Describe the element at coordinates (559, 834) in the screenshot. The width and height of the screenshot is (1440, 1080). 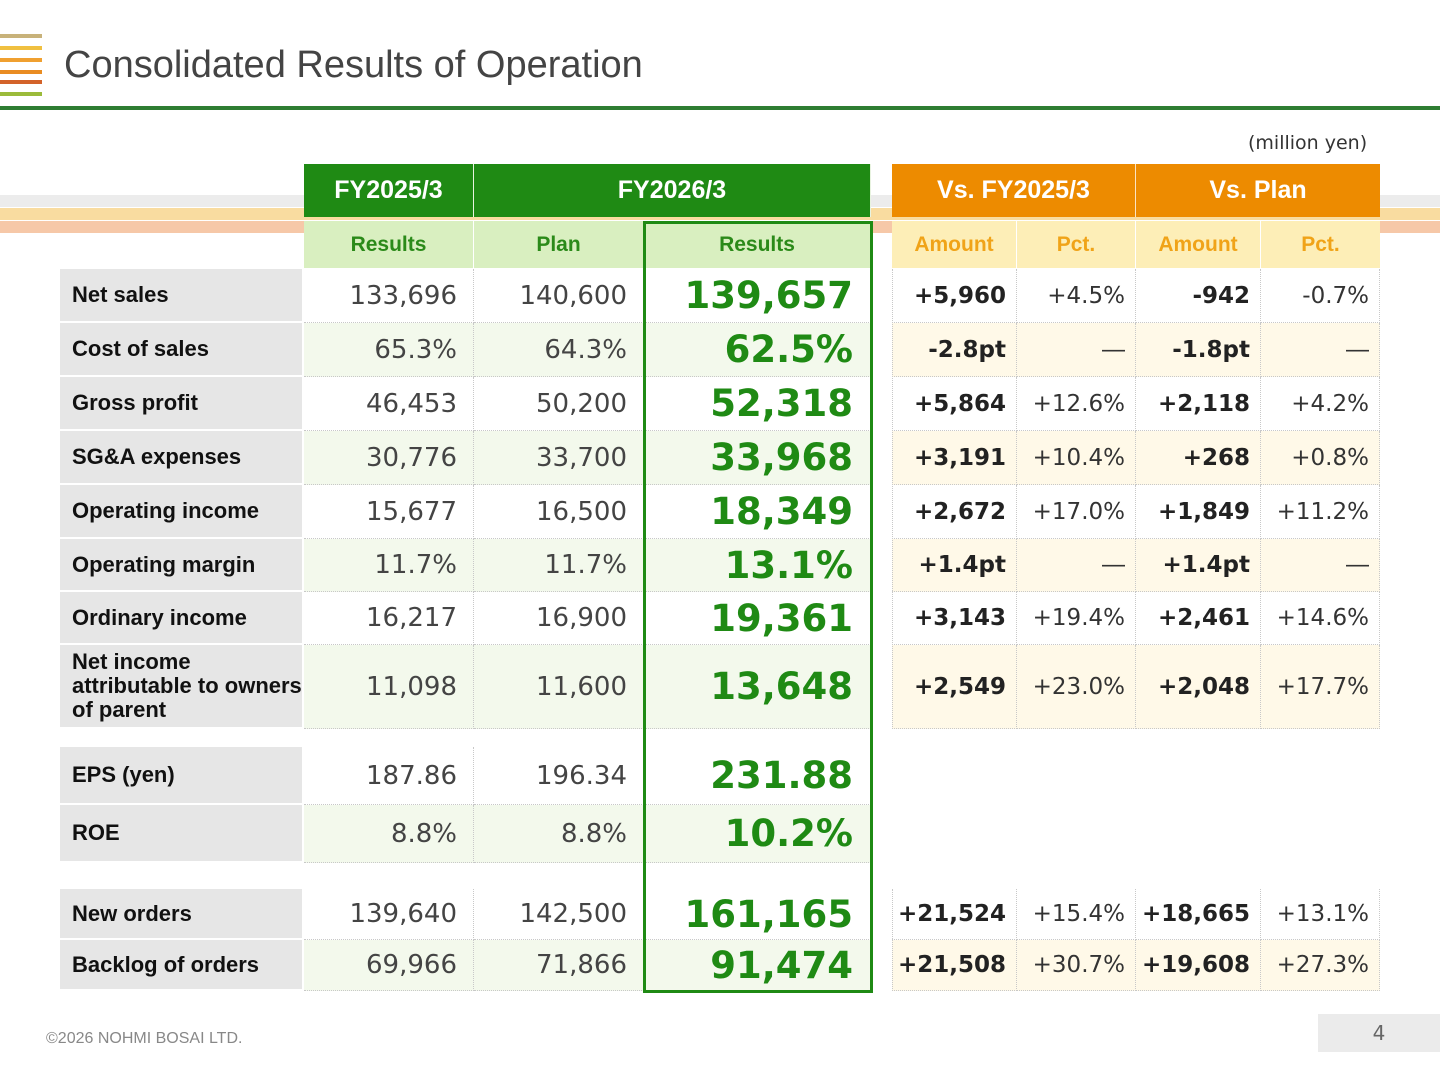
I see `plan-value: 8.8%` at that location.